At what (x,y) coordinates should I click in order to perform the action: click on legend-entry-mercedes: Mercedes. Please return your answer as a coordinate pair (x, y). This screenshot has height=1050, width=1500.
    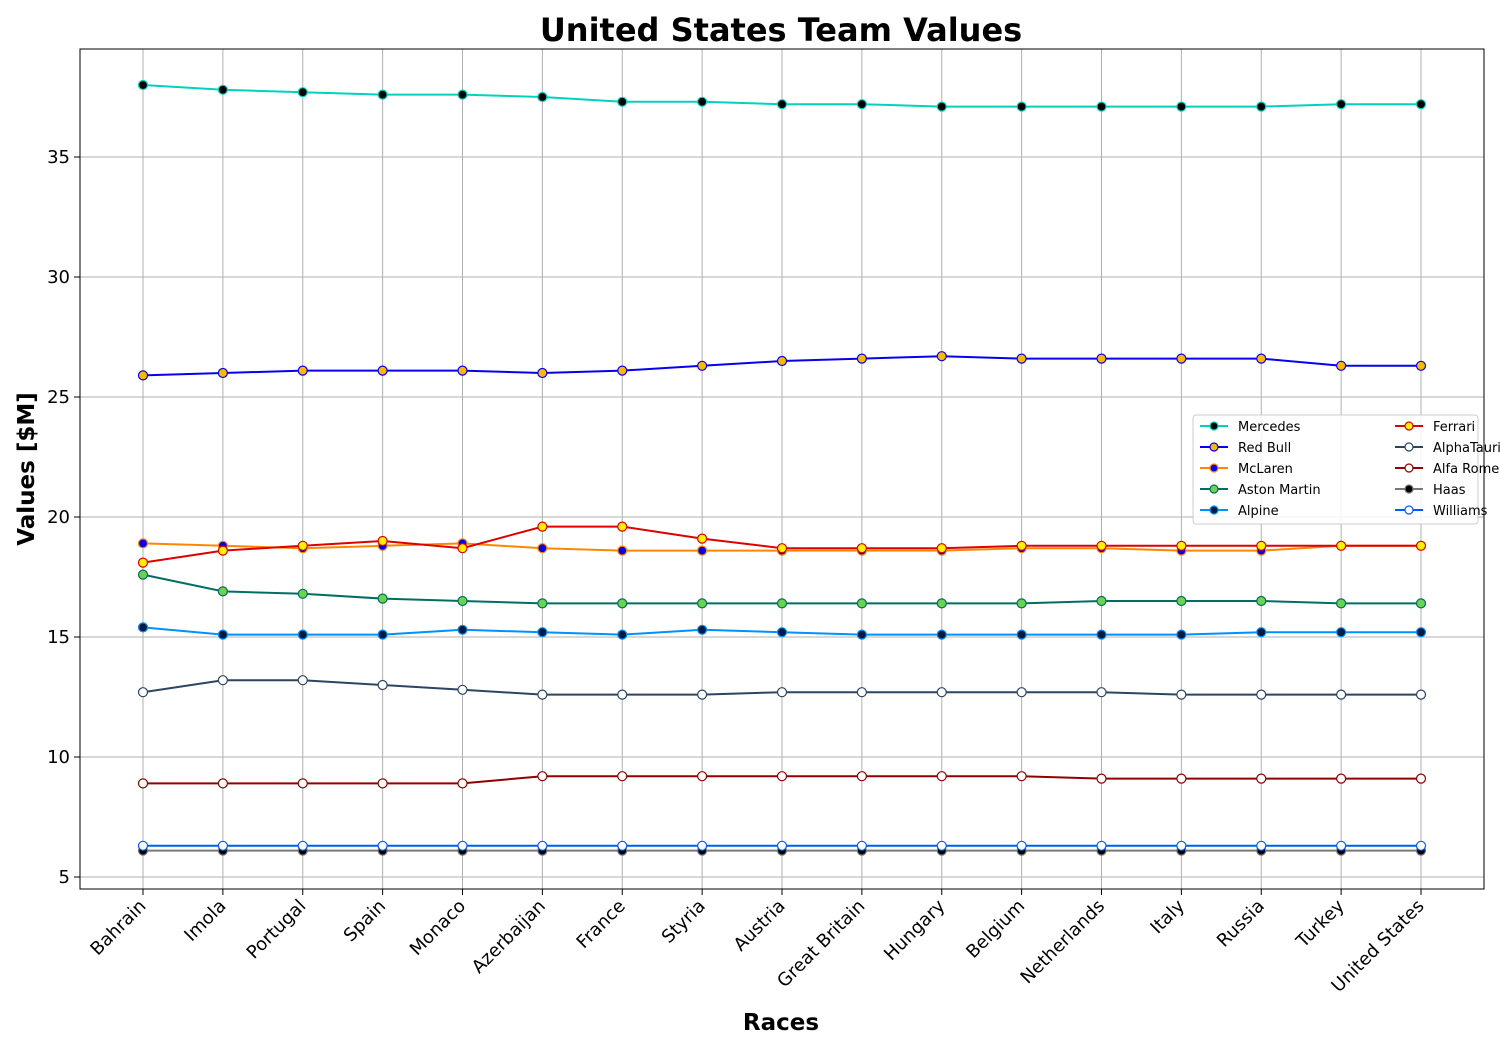
    Looking at the image, I should click on (1250, 427).